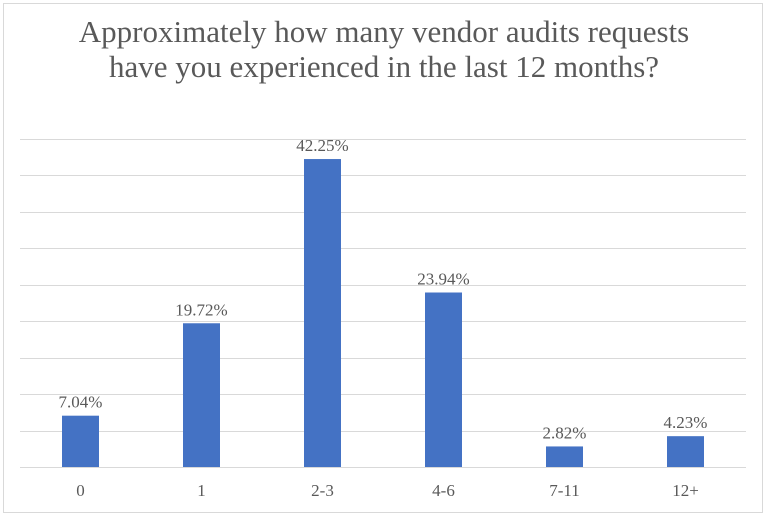 The height and width of the screenshot is (518, 768). I want to click on x-tick-label: 7-11, so click(564, 490).